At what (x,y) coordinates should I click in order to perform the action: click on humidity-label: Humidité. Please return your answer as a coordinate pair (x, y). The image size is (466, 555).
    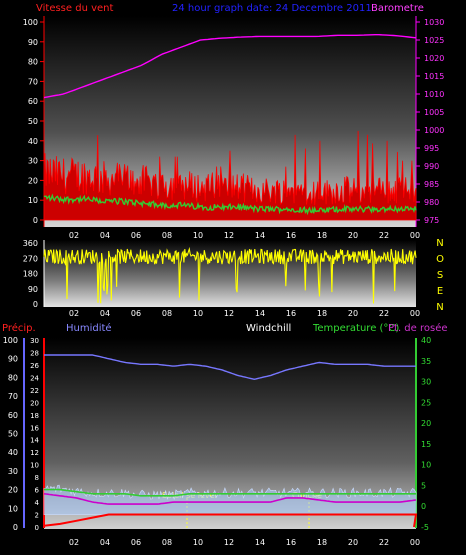
    Looking at the image, I should click on (89, 328).